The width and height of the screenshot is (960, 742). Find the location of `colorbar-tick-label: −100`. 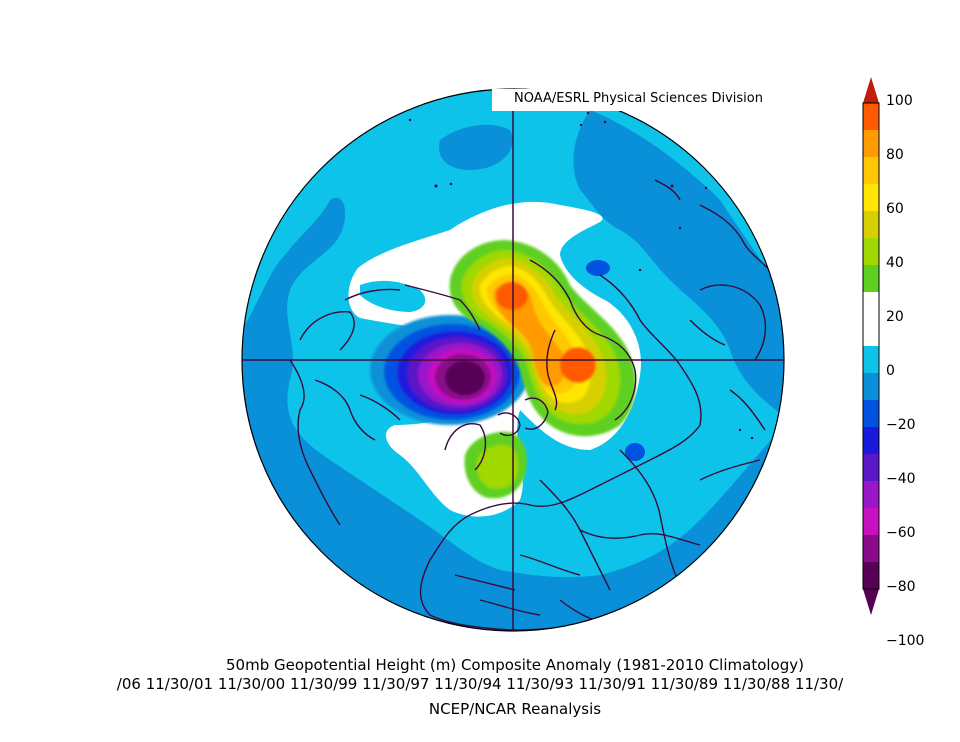

colorbar-tick-label: −100 is located at coordinates (905, 641).